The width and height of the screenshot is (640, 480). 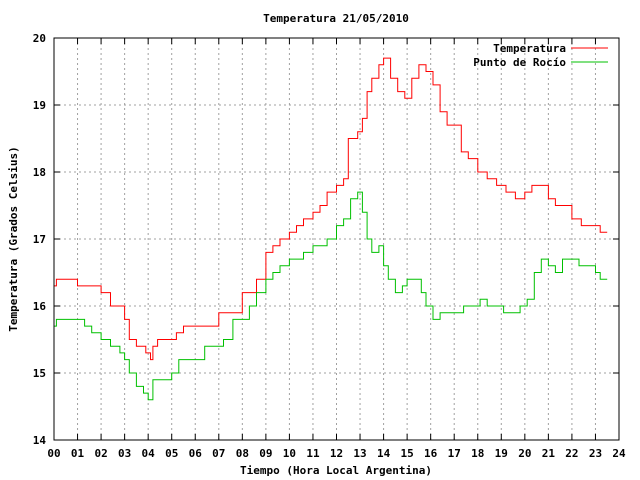 What do you see at coordinates (39, 105) in the screenshot?
I see `y-tick-label: 19` at bounding box center [39, 105].